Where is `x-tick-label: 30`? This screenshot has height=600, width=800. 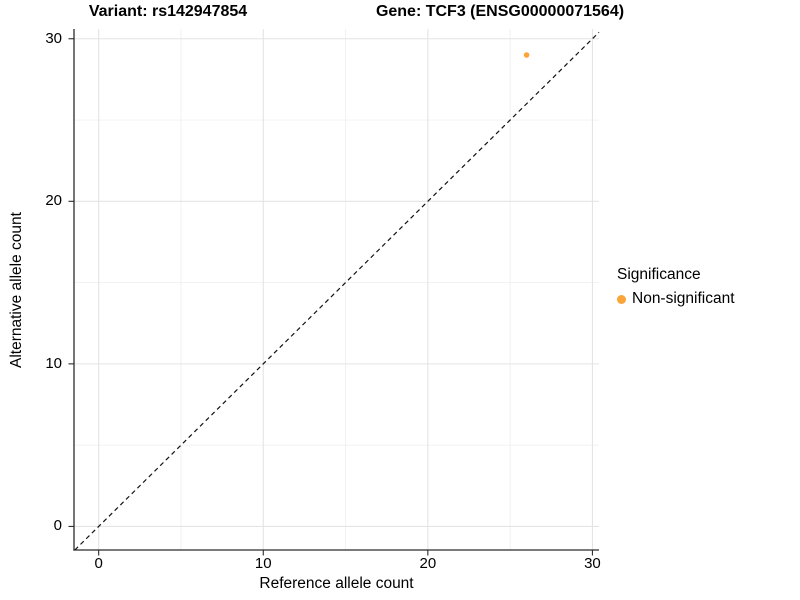
x-tick-label: 30 is located at coordinates (592, 563).